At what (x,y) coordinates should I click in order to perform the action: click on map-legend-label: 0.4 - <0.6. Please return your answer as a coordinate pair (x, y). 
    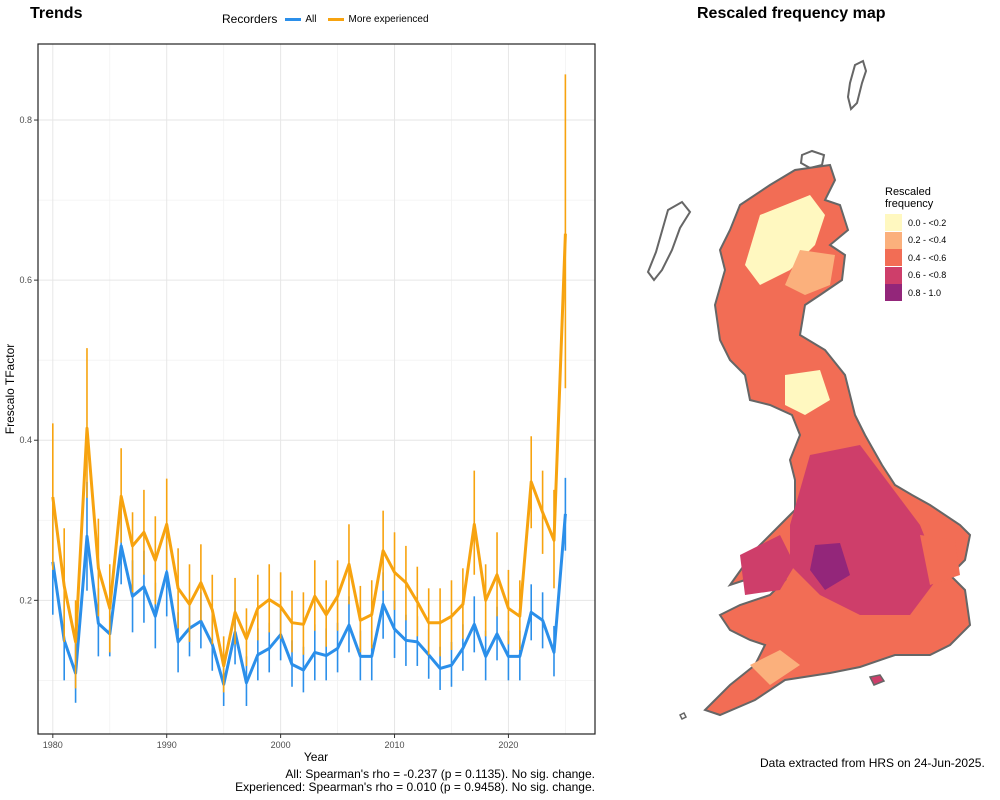
    Looking at the image, I should click on (927, 257).